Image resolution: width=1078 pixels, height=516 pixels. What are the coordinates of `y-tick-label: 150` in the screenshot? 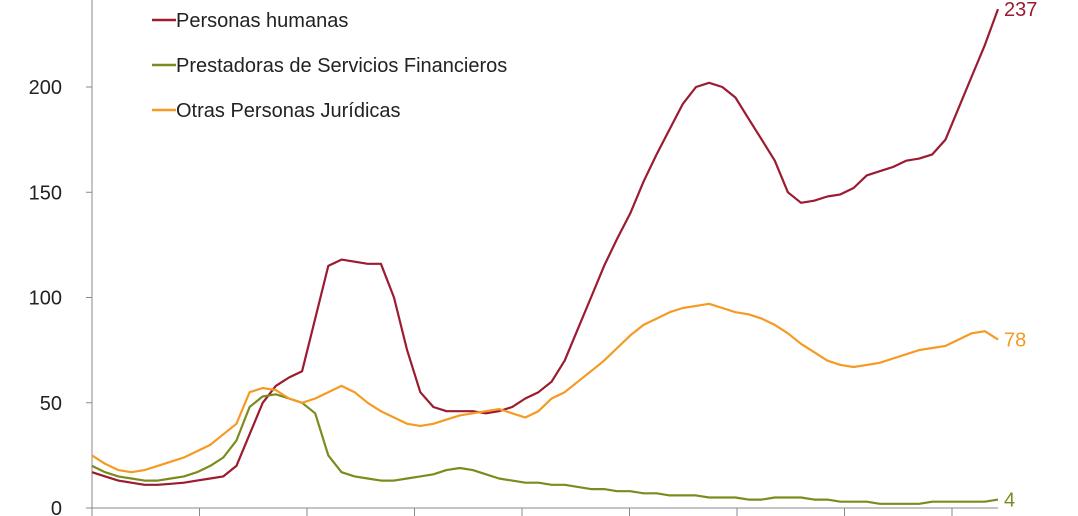 It's located at (45, 193).